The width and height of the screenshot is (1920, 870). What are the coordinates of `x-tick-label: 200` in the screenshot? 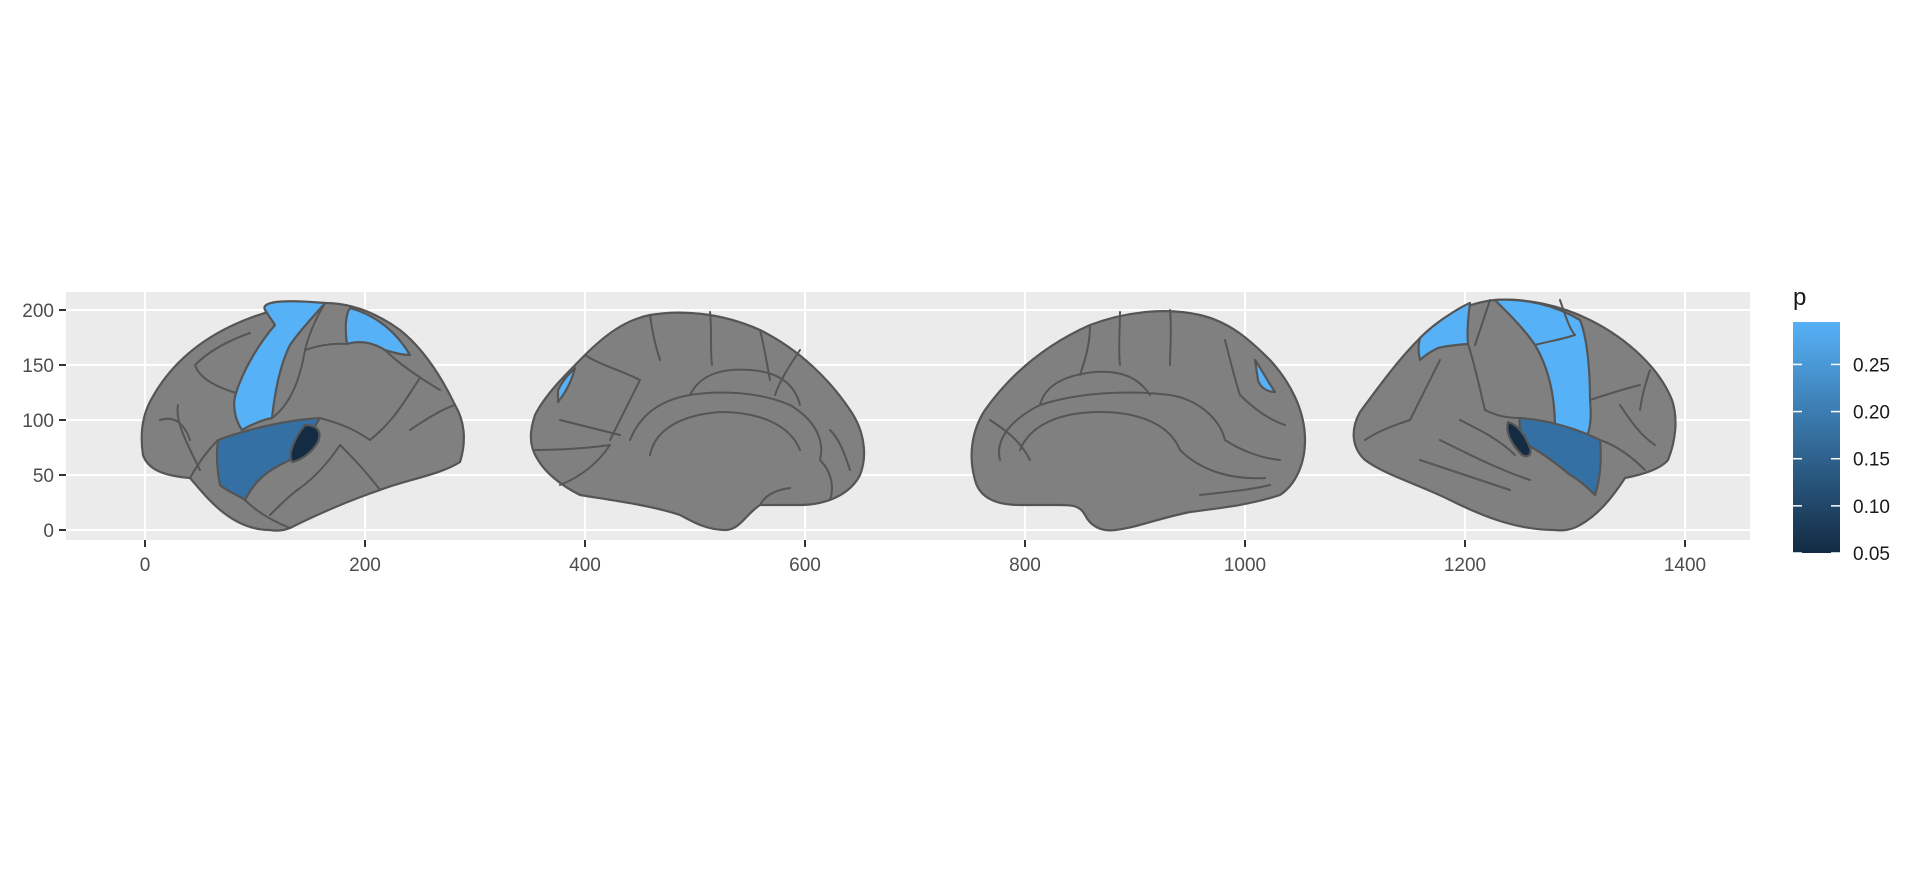 It's located at (365, 565).